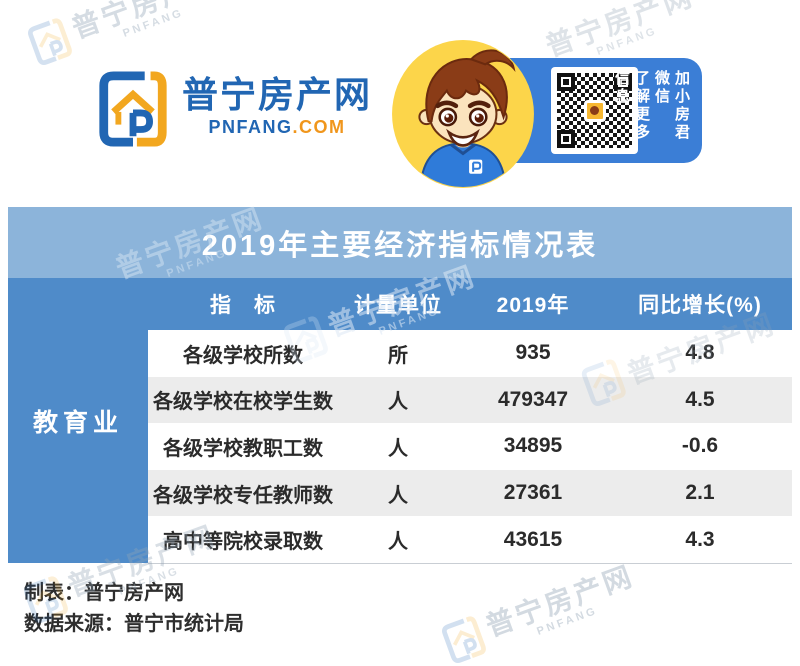  Describe the element at coordinates (470, 400) in the screenshot. I see `table-row: 各级学校在校学生数 人 479347 4.5` at that location.